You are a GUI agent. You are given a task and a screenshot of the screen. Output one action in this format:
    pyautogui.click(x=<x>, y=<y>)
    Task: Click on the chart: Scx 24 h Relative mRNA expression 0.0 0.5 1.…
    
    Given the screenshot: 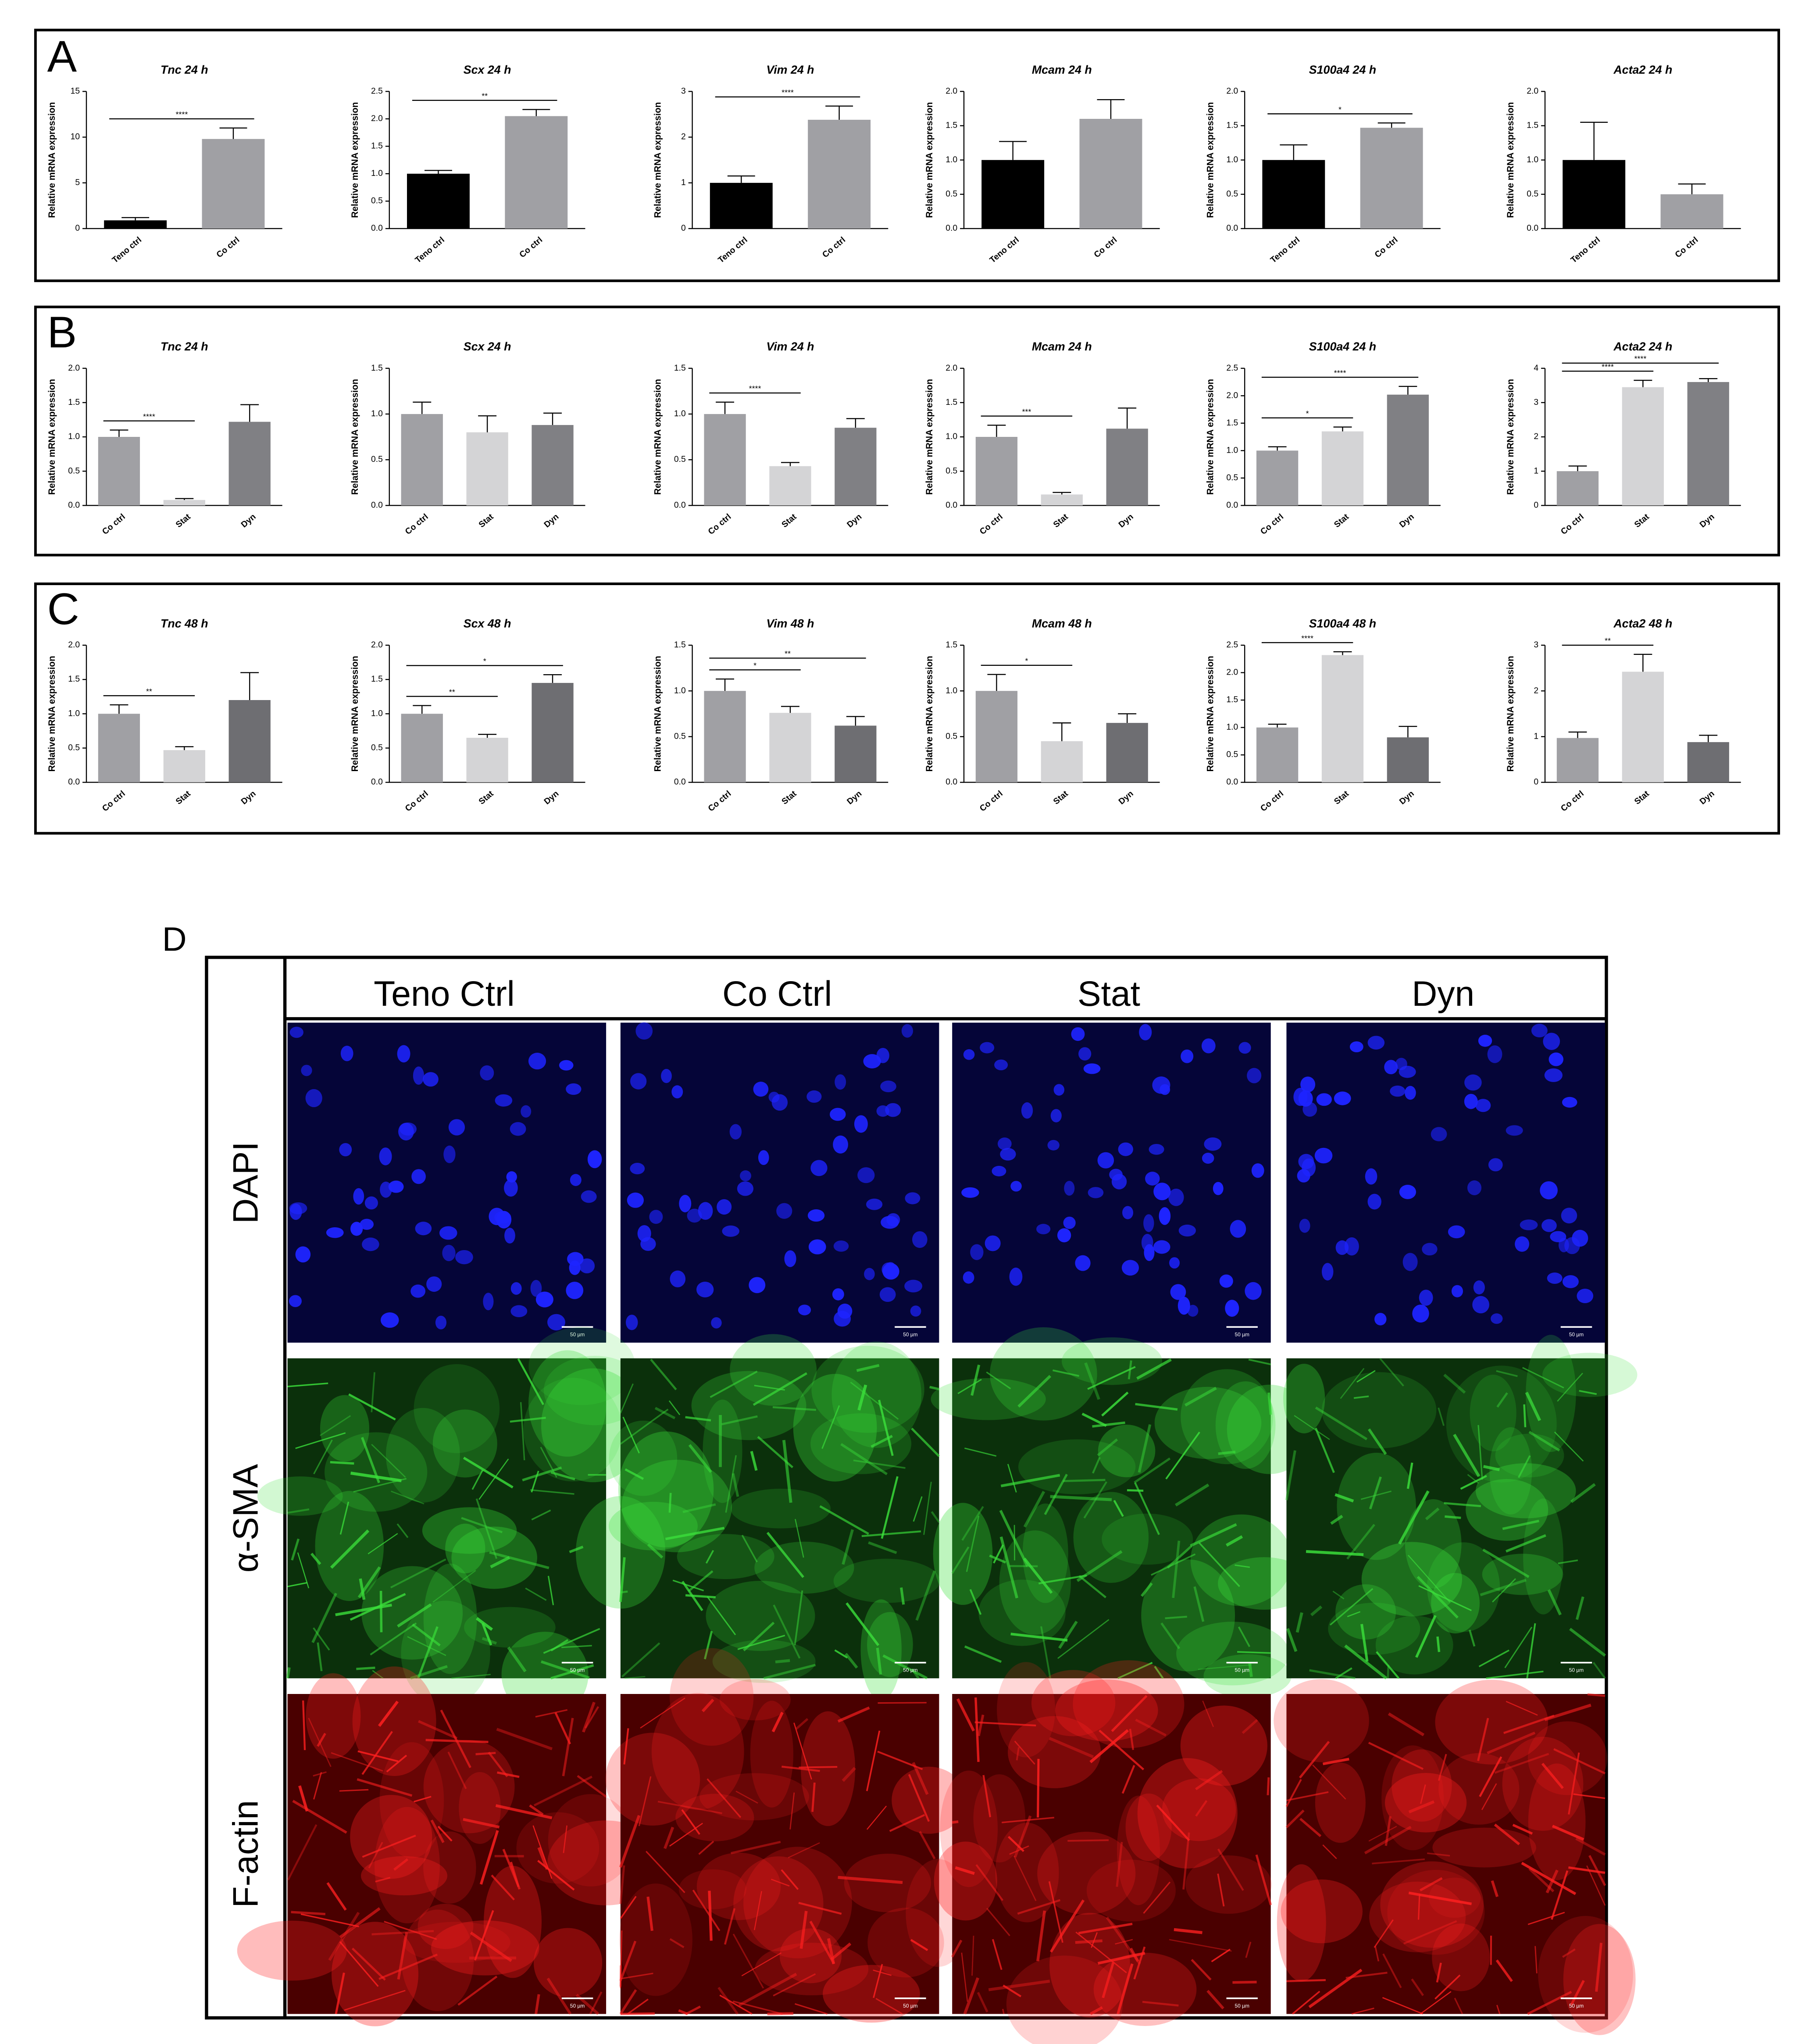 What is the action you would take?
    pyautogui.click(x=468, y=164)
    